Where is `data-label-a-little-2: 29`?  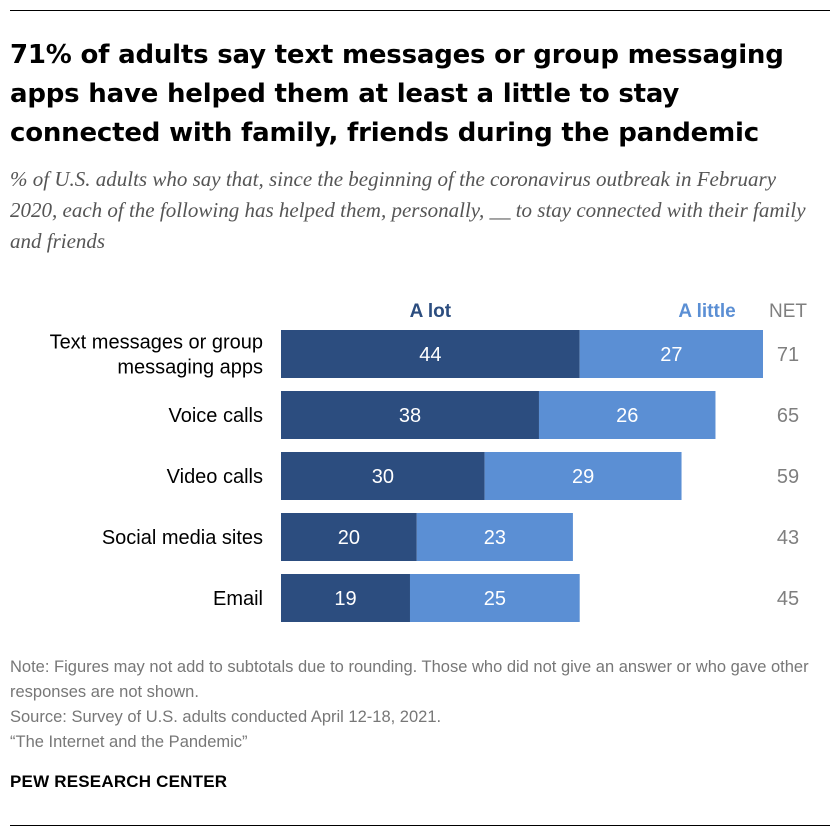
data-label-a-little-2: 29 is located at coordinates (583, 477).